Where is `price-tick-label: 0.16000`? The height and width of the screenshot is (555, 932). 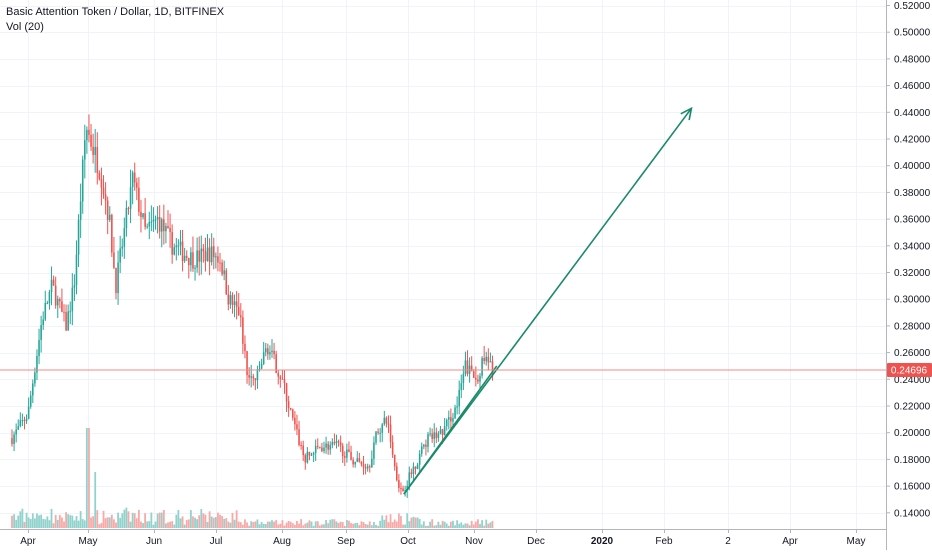
price-tick-label: 0.16000 is located at coordinates (912, 487).